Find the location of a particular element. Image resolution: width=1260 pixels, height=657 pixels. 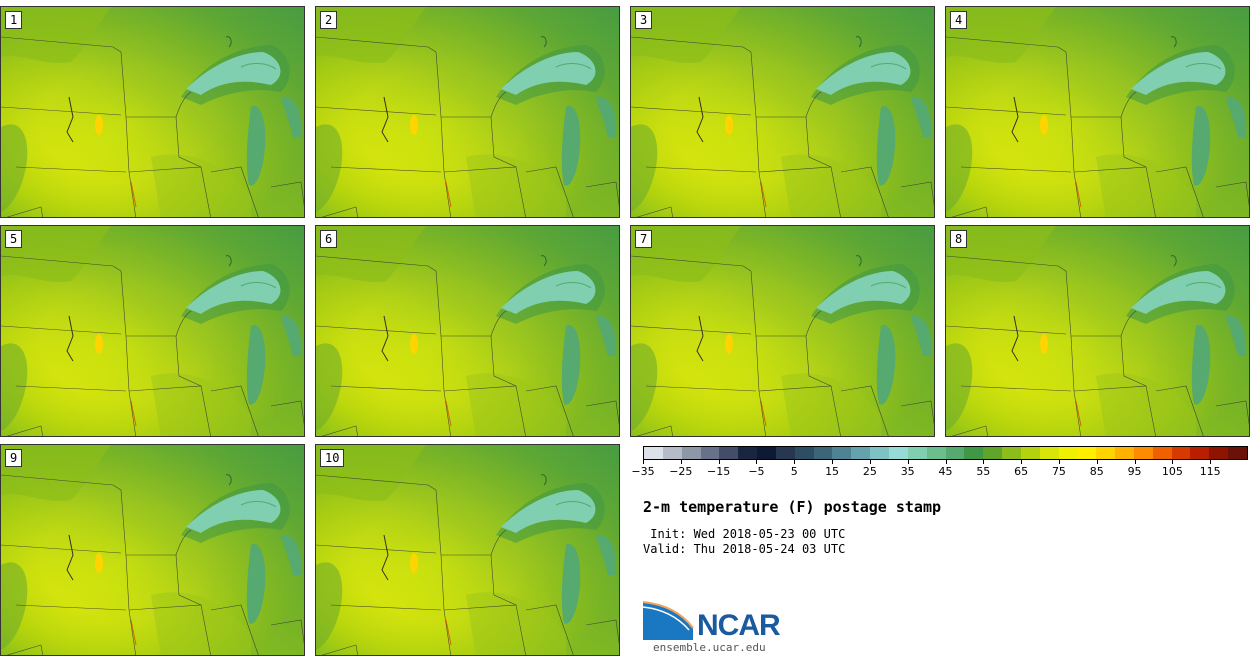

colorbar-tick-label: 65 is located at coordinates (1021, 471).